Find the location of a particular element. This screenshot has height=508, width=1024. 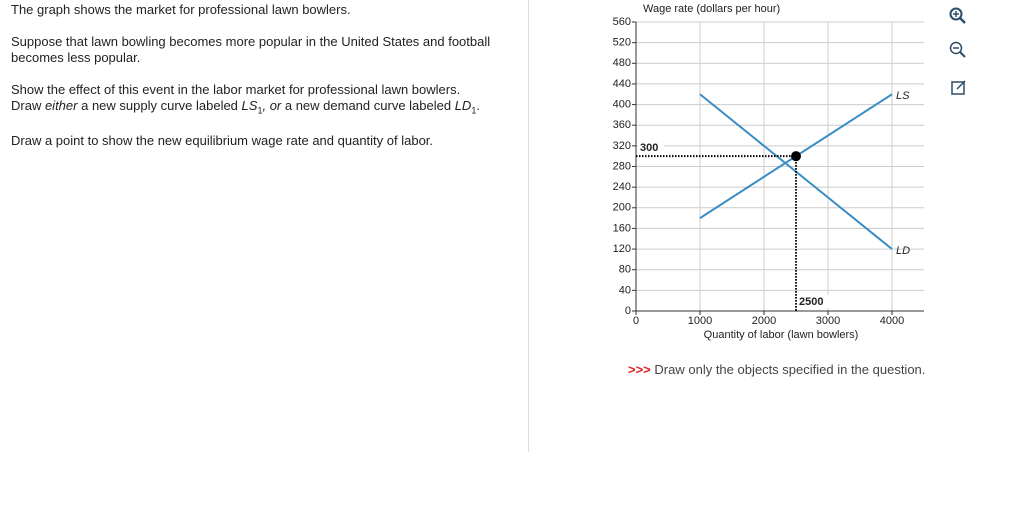

x-tick-label: 4000 is located at coordinates (892, 321).